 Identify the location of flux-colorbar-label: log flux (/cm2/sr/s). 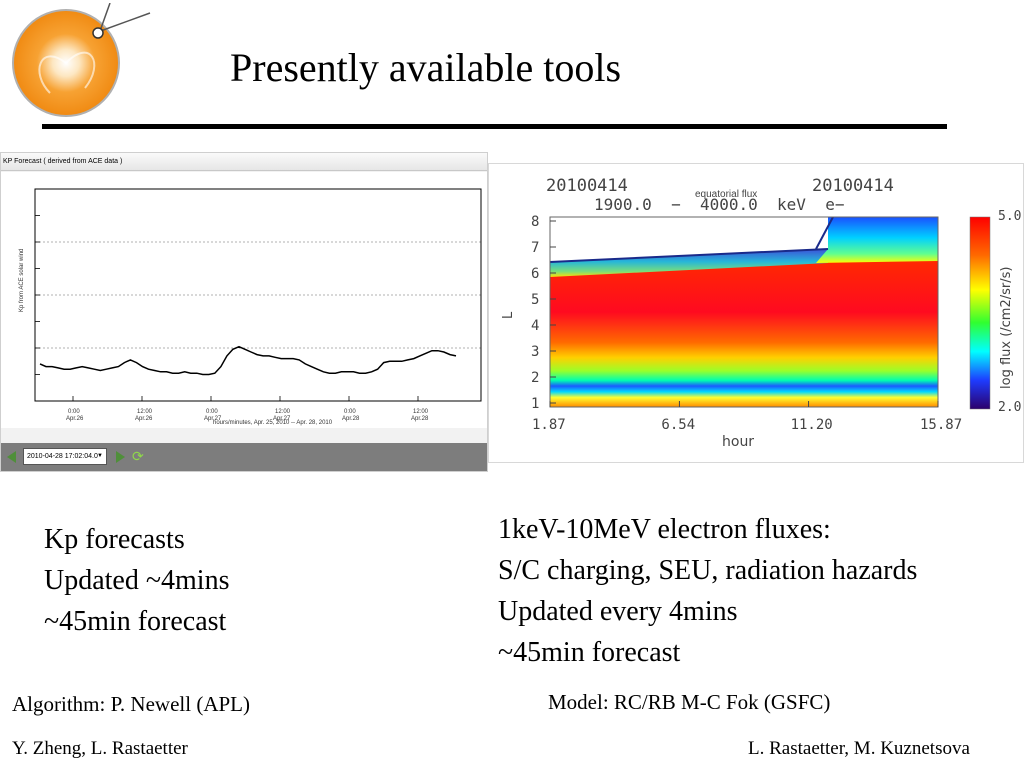
(1006, 328).